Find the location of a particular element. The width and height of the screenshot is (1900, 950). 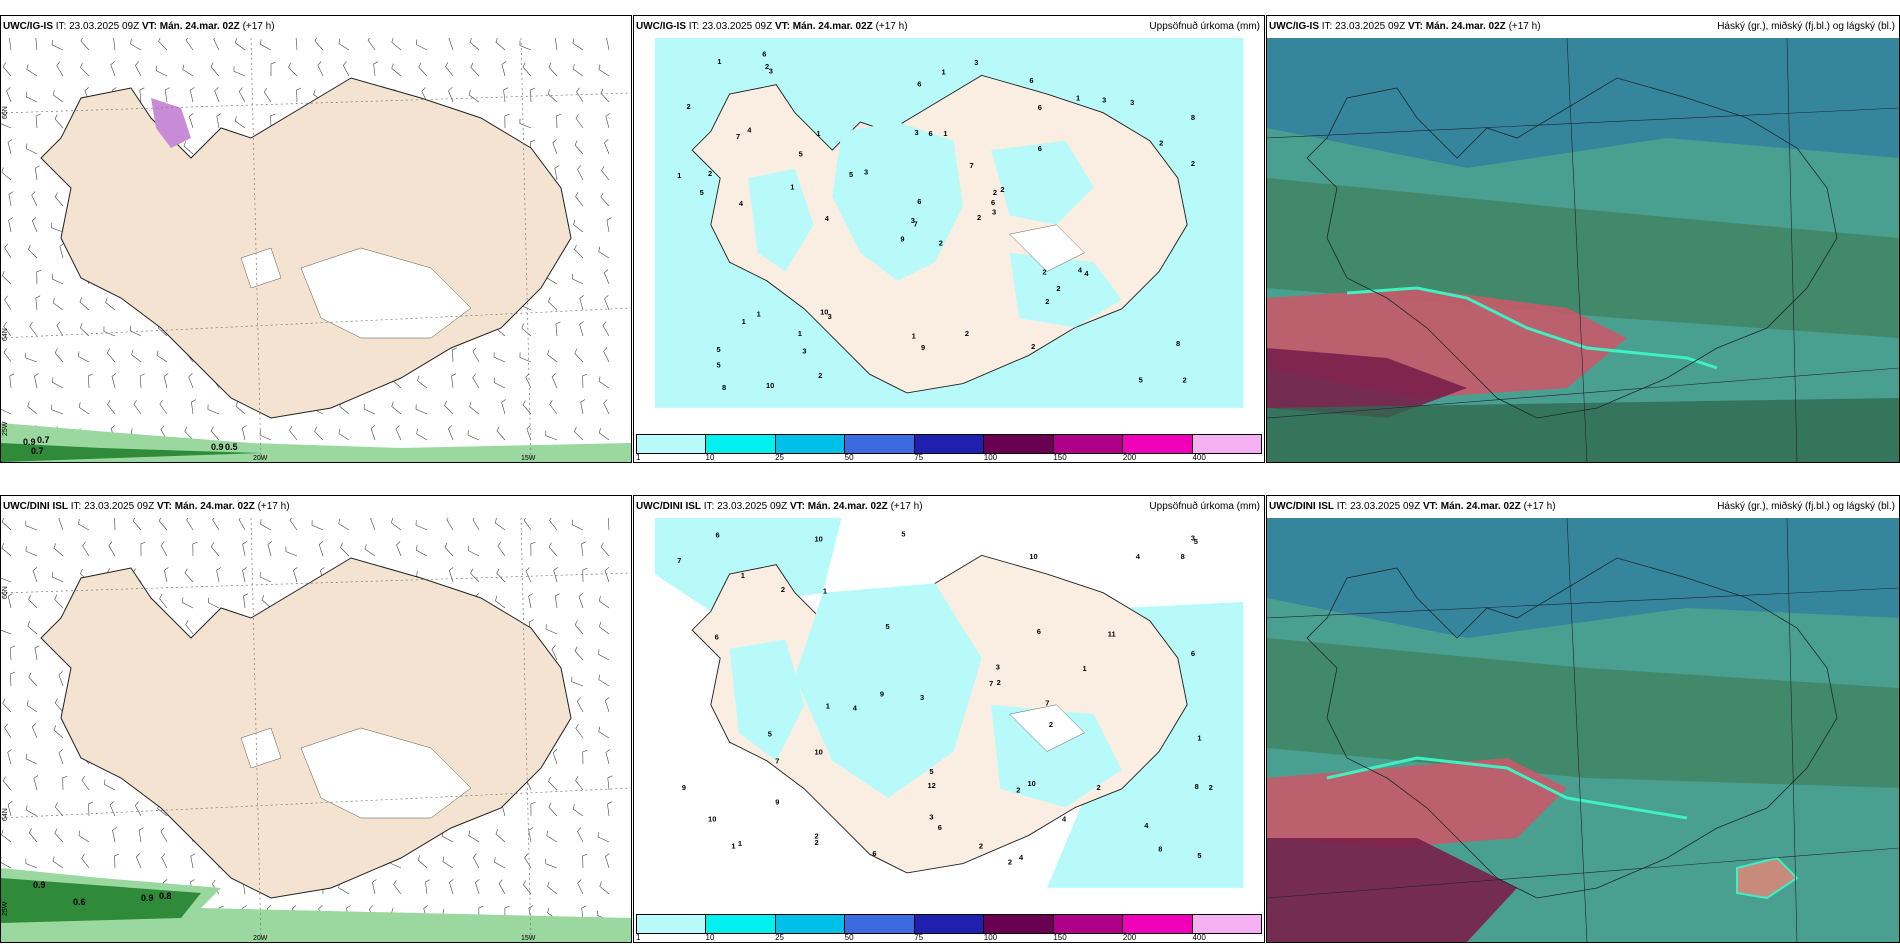

precip-station-value: 9 is located at coordinates (923, 347).